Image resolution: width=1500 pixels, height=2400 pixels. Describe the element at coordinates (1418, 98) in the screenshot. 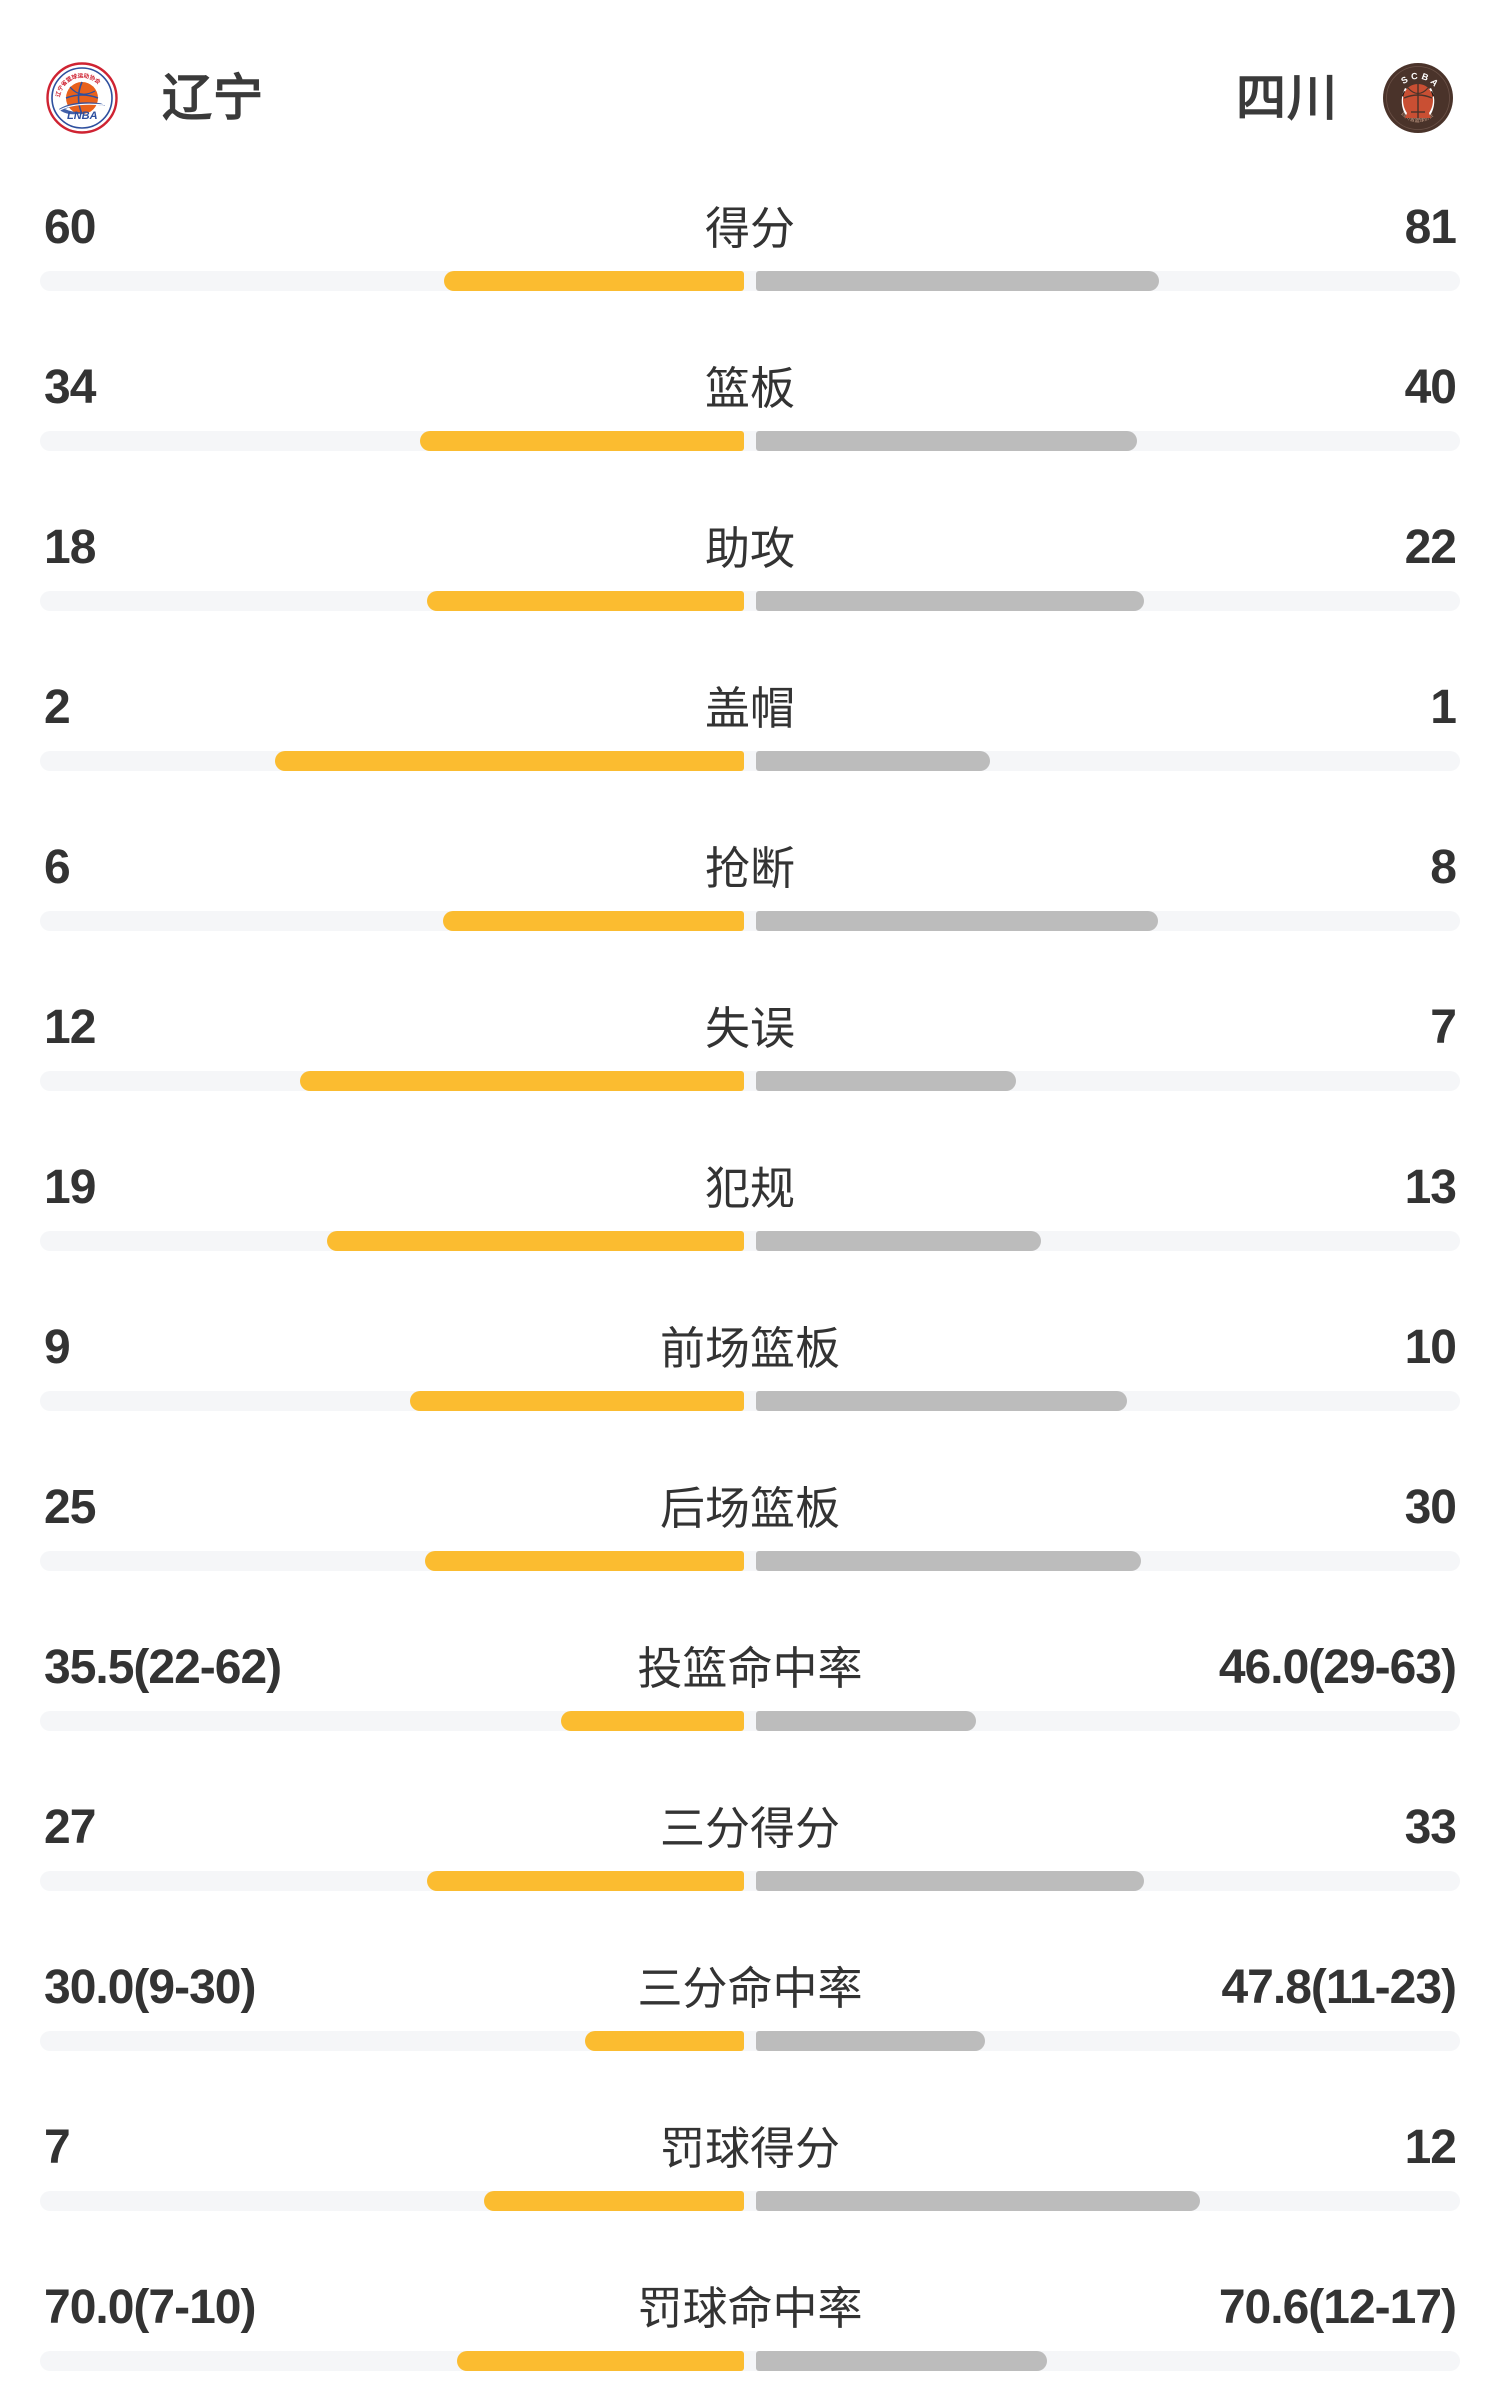

I see `scba-team-badge-icon: SCBA 四川省篮球协会` at that location.